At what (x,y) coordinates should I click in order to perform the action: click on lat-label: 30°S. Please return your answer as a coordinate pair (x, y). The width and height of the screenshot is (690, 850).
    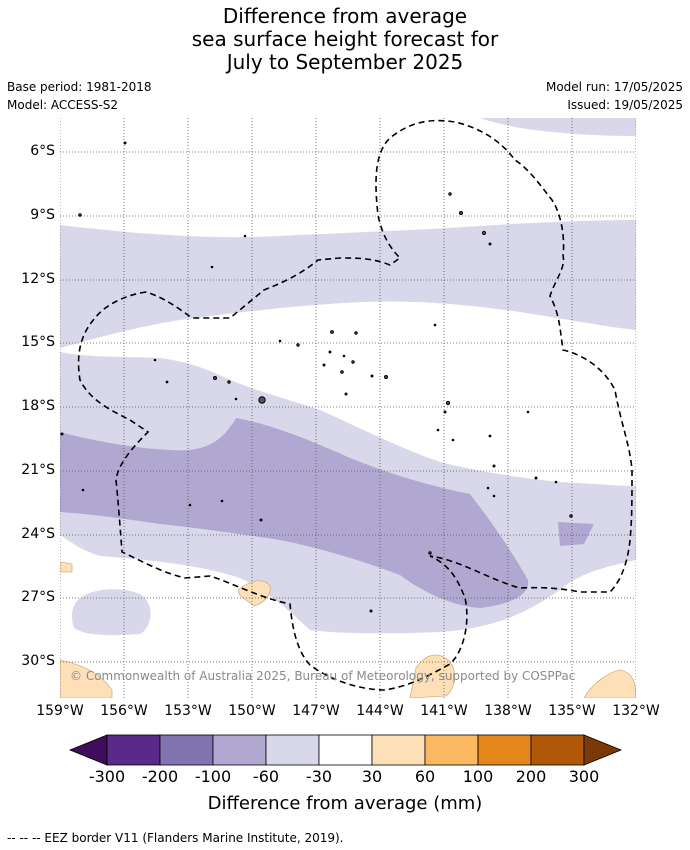
    Looking at the image, I should click on (38, 661).